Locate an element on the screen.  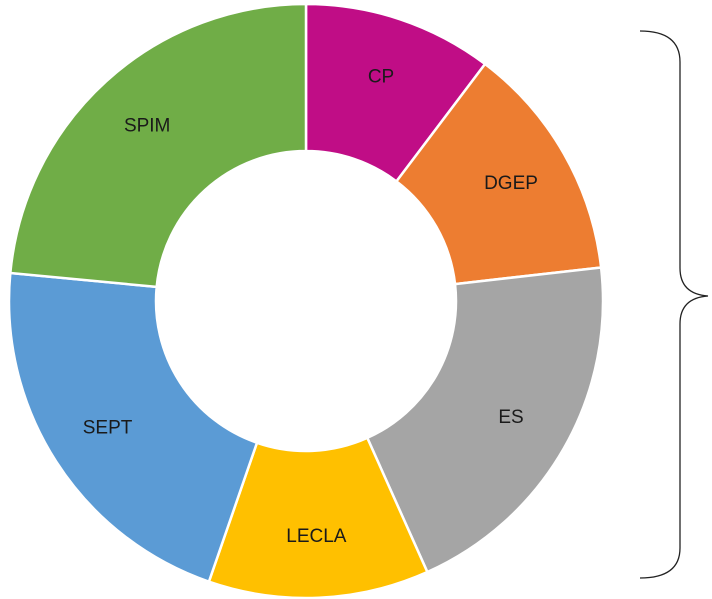
donut-segment is located at coordinates (498, 174).